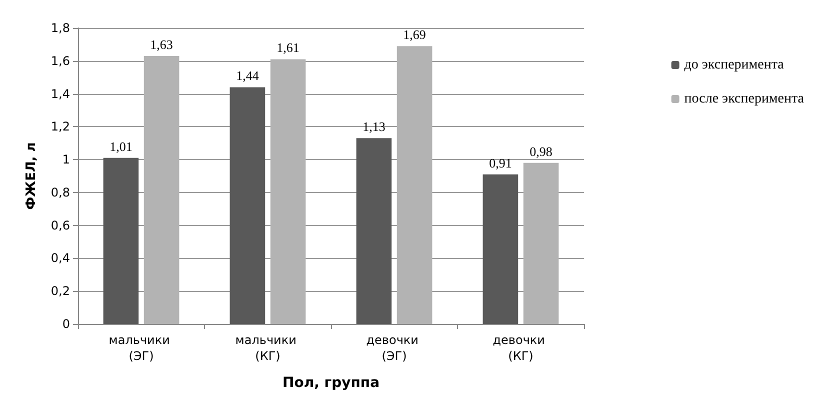 This screenshot has width=822, height=412. What do you see at coordinates (141, 348) in the screenshot?
I see `x-tick-label: мальчики (ЭГ)` at bounding box center [141, 348].